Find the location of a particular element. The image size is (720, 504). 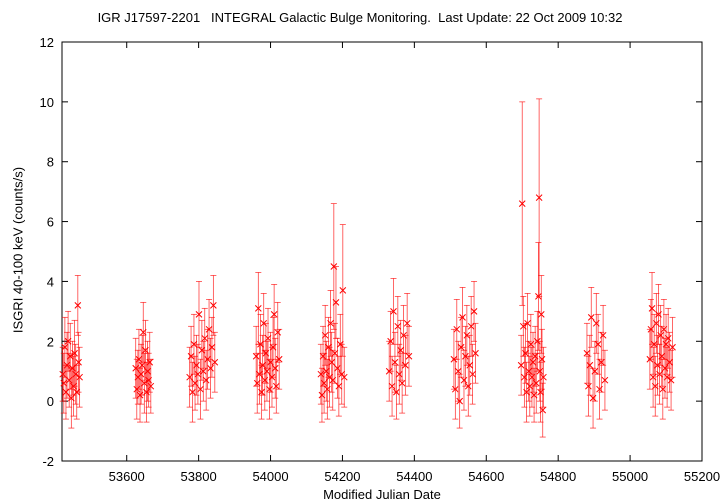

y-tick-label: 6 is located at coordinates (50, 222).